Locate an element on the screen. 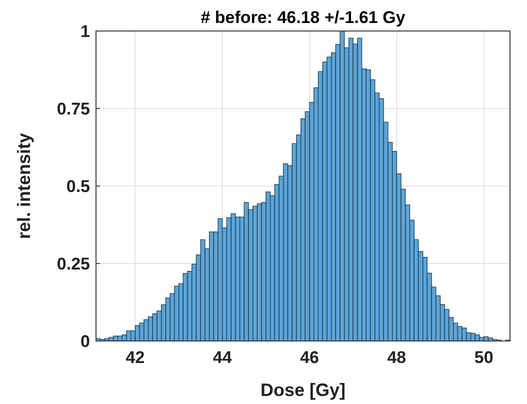 The height and width of the screenshot is (404, 527). x-tick-label: 42 is located at coordinates (135, 357).